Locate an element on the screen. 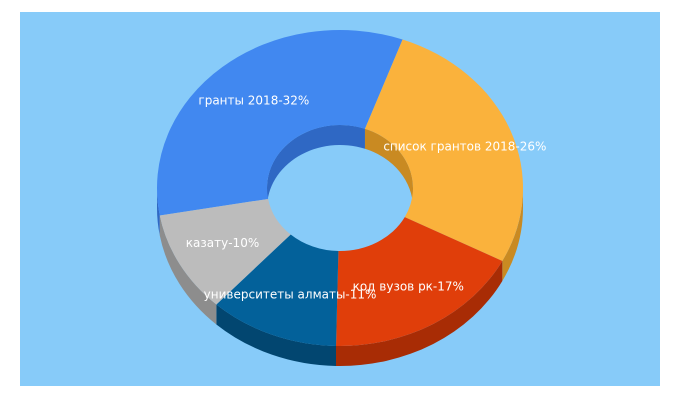  slice-label-4: казату-10% is located at coordinates (222, 243).